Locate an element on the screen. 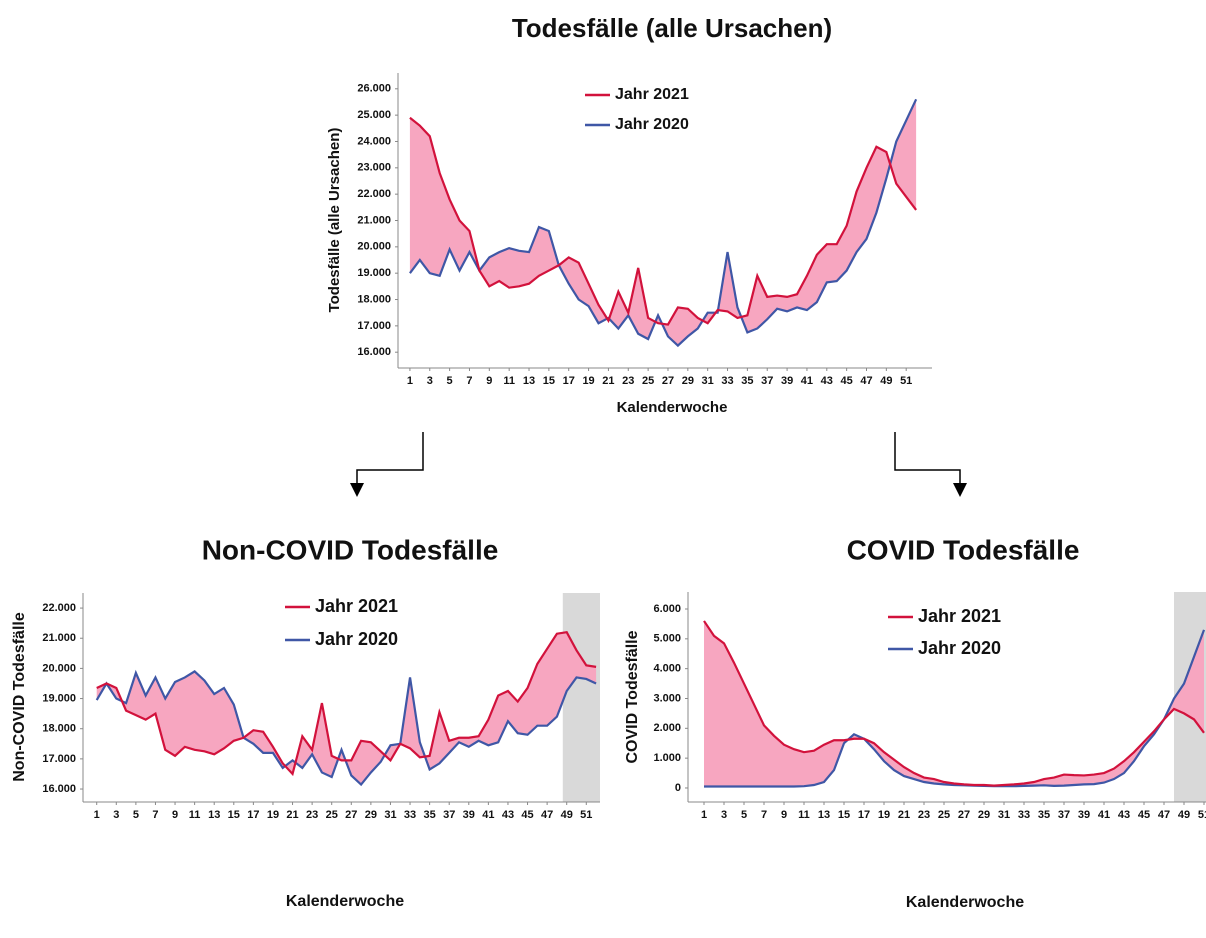 This screenshot has width=1206, height=938. y-axis-label: Todesfälle (alle Ursachen) is located at coordinates (334, 220).